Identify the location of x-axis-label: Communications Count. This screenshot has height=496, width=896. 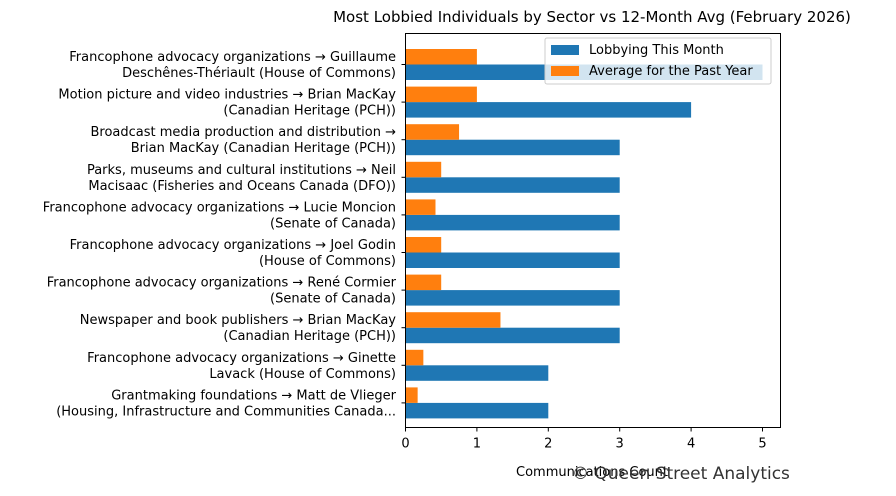
(592, 472).